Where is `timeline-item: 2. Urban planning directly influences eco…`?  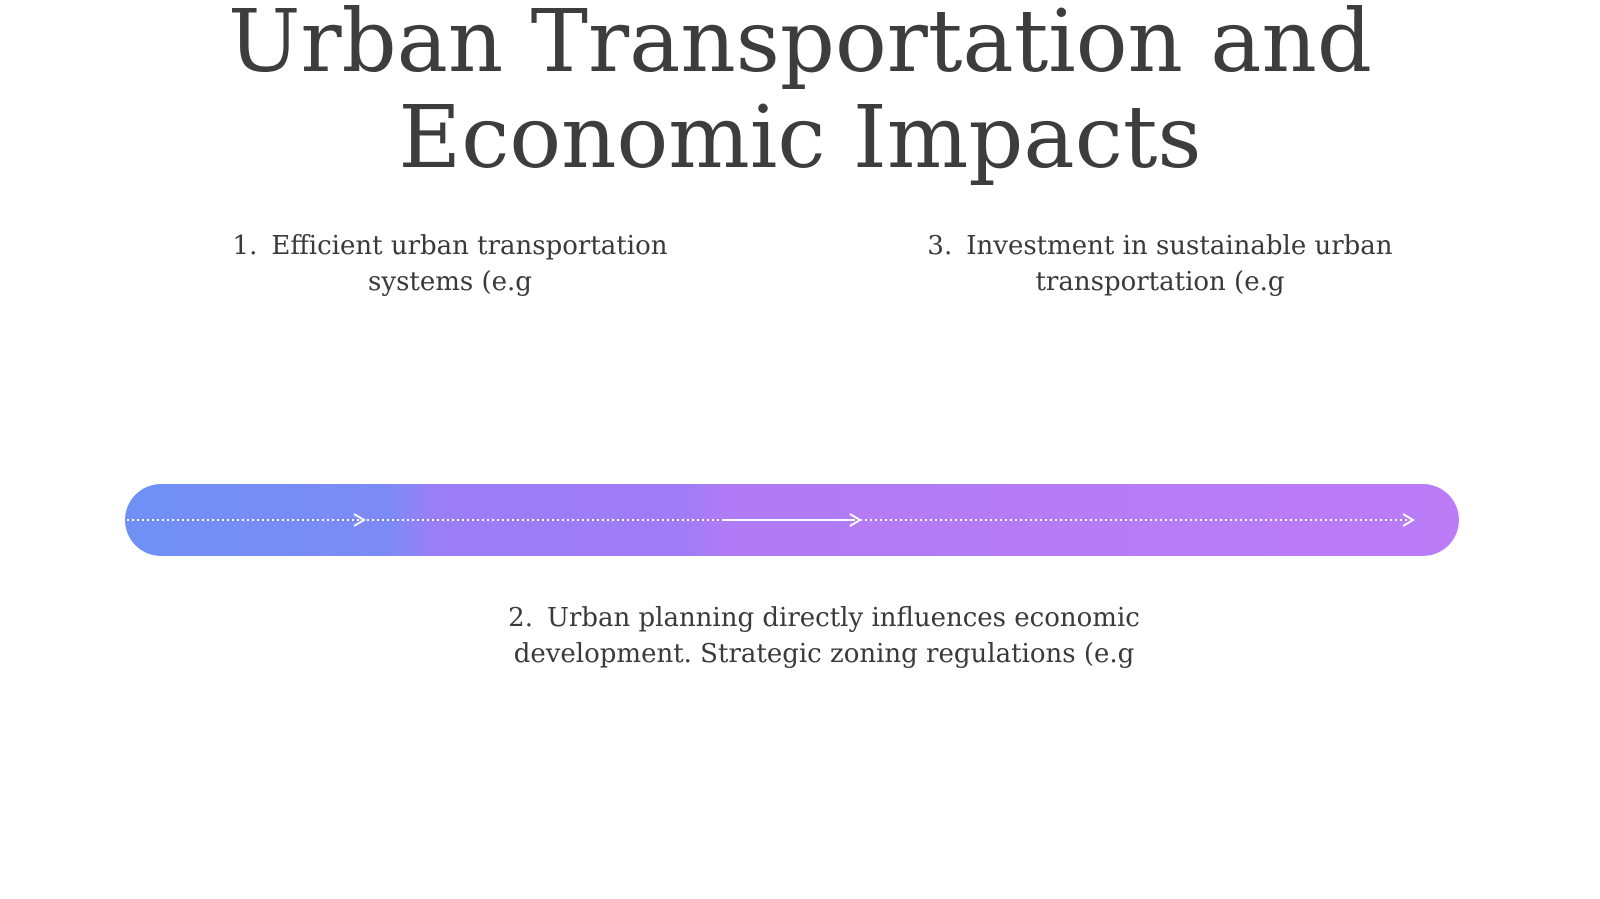
timeline-item: 2. Urban planning directly influences eco… is located at coordinates (824, 636).